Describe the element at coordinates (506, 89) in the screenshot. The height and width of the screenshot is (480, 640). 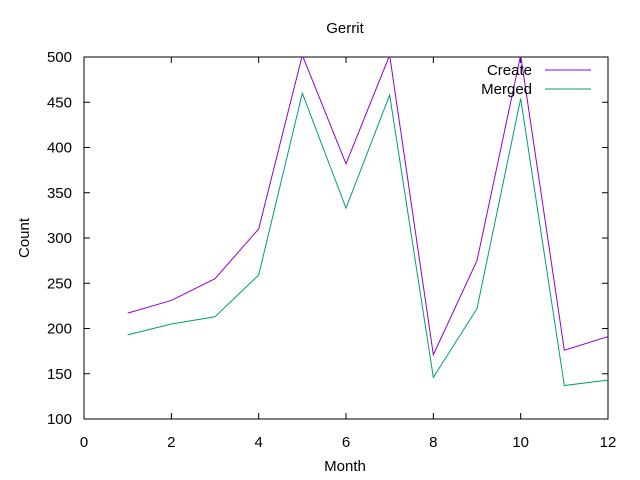
I see `legend-label-merged: Merged` at that location.